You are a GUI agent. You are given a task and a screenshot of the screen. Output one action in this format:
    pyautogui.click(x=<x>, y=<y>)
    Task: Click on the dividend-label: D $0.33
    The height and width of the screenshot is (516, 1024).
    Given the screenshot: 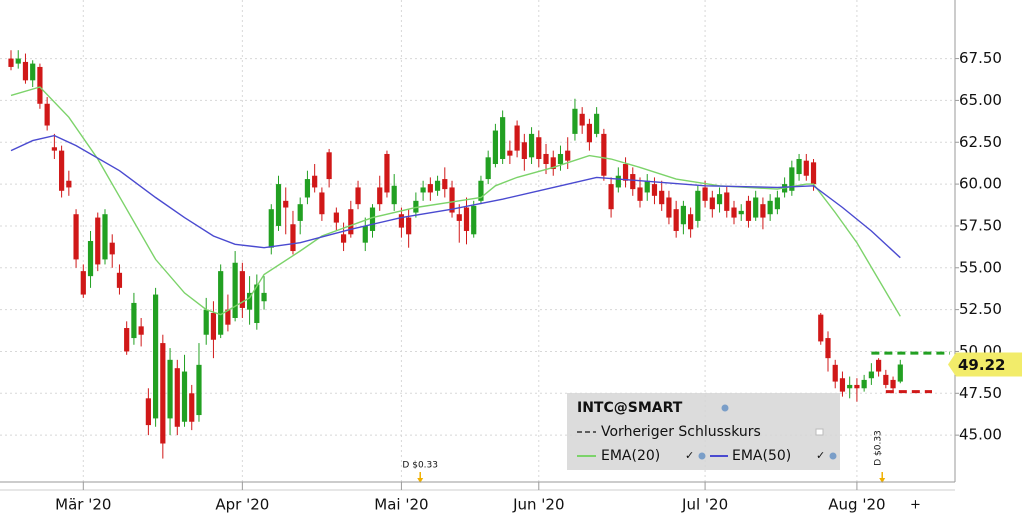 What is the action you would take?
    pyautogui.click(x=420, y=466)
    